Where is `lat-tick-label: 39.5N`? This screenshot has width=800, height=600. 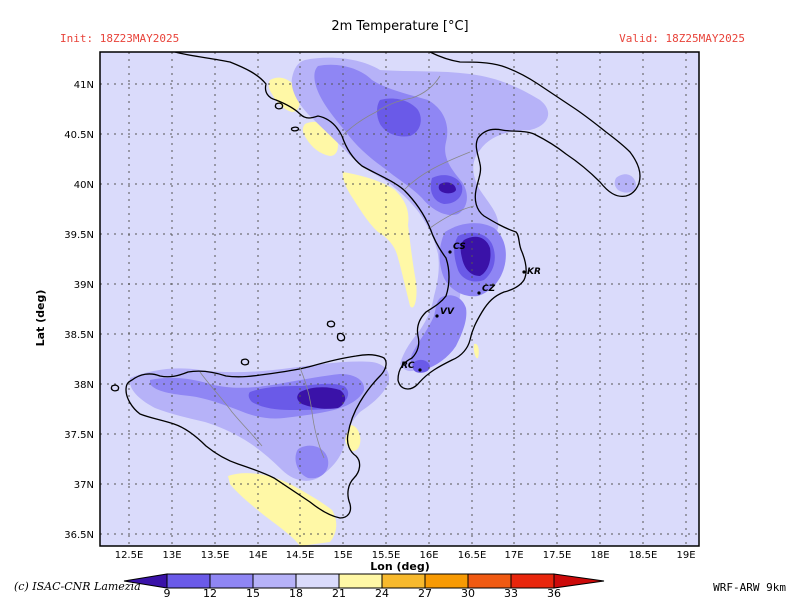
lat-tick-label: 39.5N is located at coordinates (79, 235).